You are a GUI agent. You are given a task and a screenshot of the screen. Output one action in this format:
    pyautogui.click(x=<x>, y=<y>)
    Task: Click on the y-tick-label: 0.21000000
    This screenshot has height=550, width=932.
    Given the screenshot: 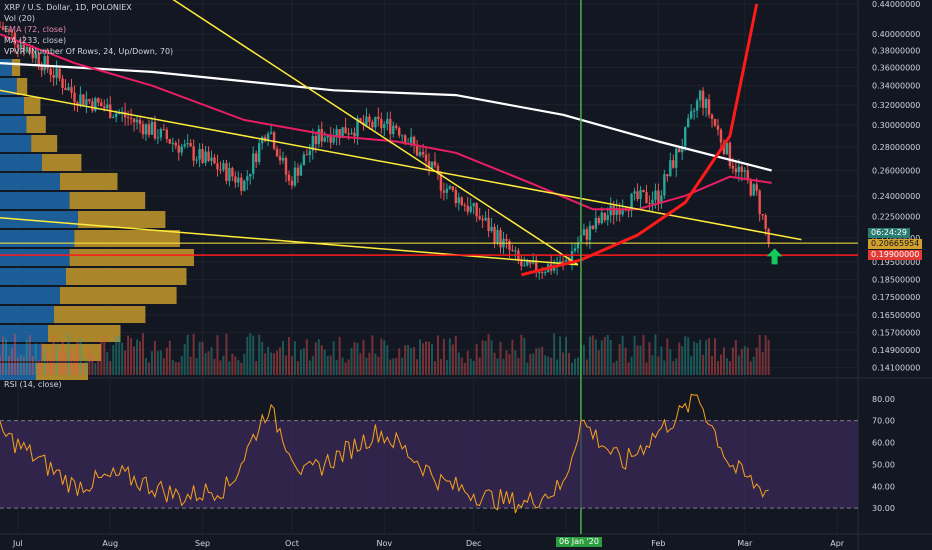 What is the action you would take?
    pyautogui.click(x=896, y=238)
    